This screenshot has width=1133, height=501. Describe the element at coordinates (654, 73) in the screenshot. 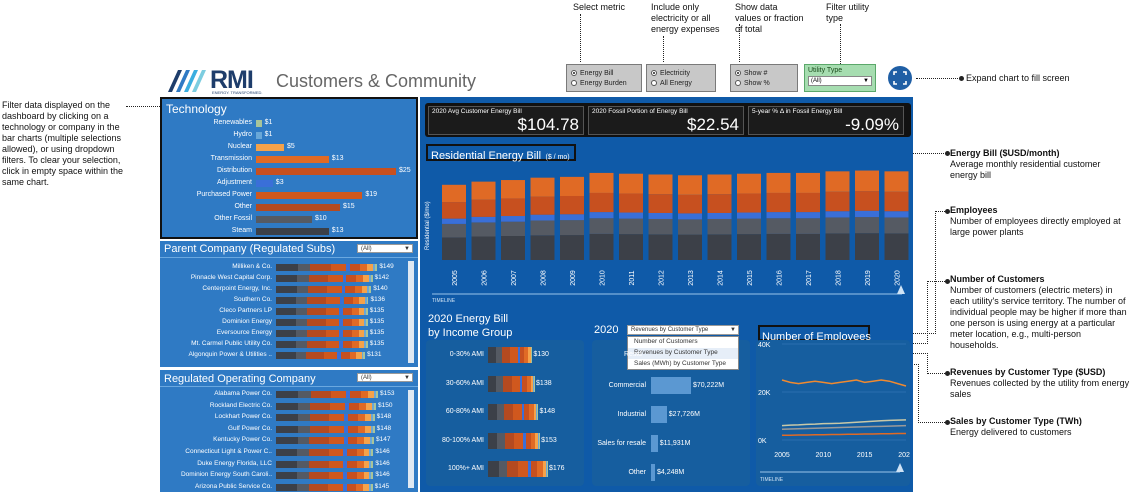

I see `radio-icon` at that location.